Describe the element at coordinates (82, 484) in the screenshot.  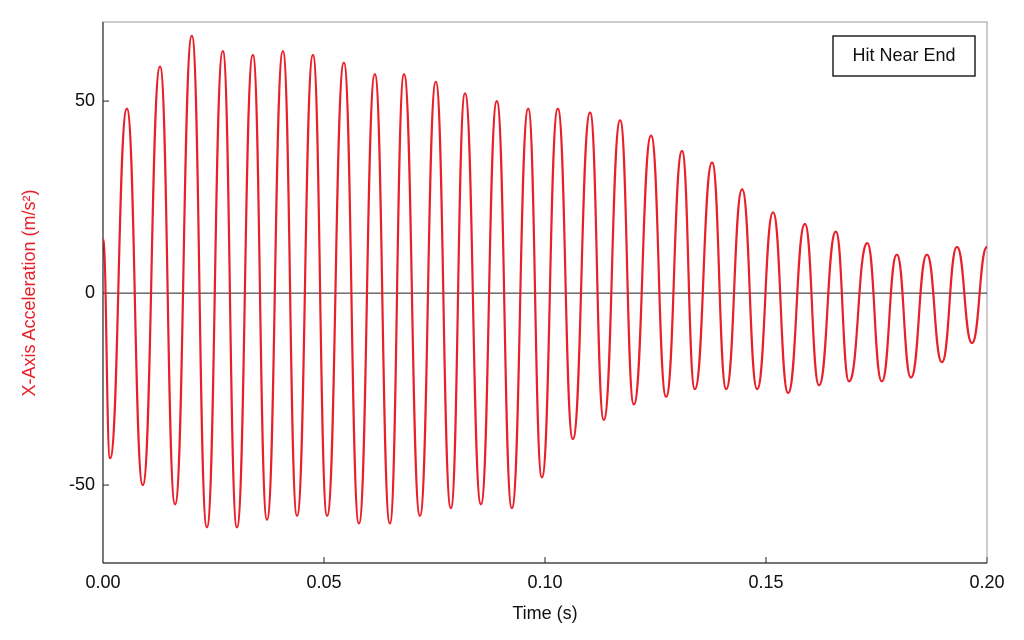
I see `y-tick-label: -50` at that location.